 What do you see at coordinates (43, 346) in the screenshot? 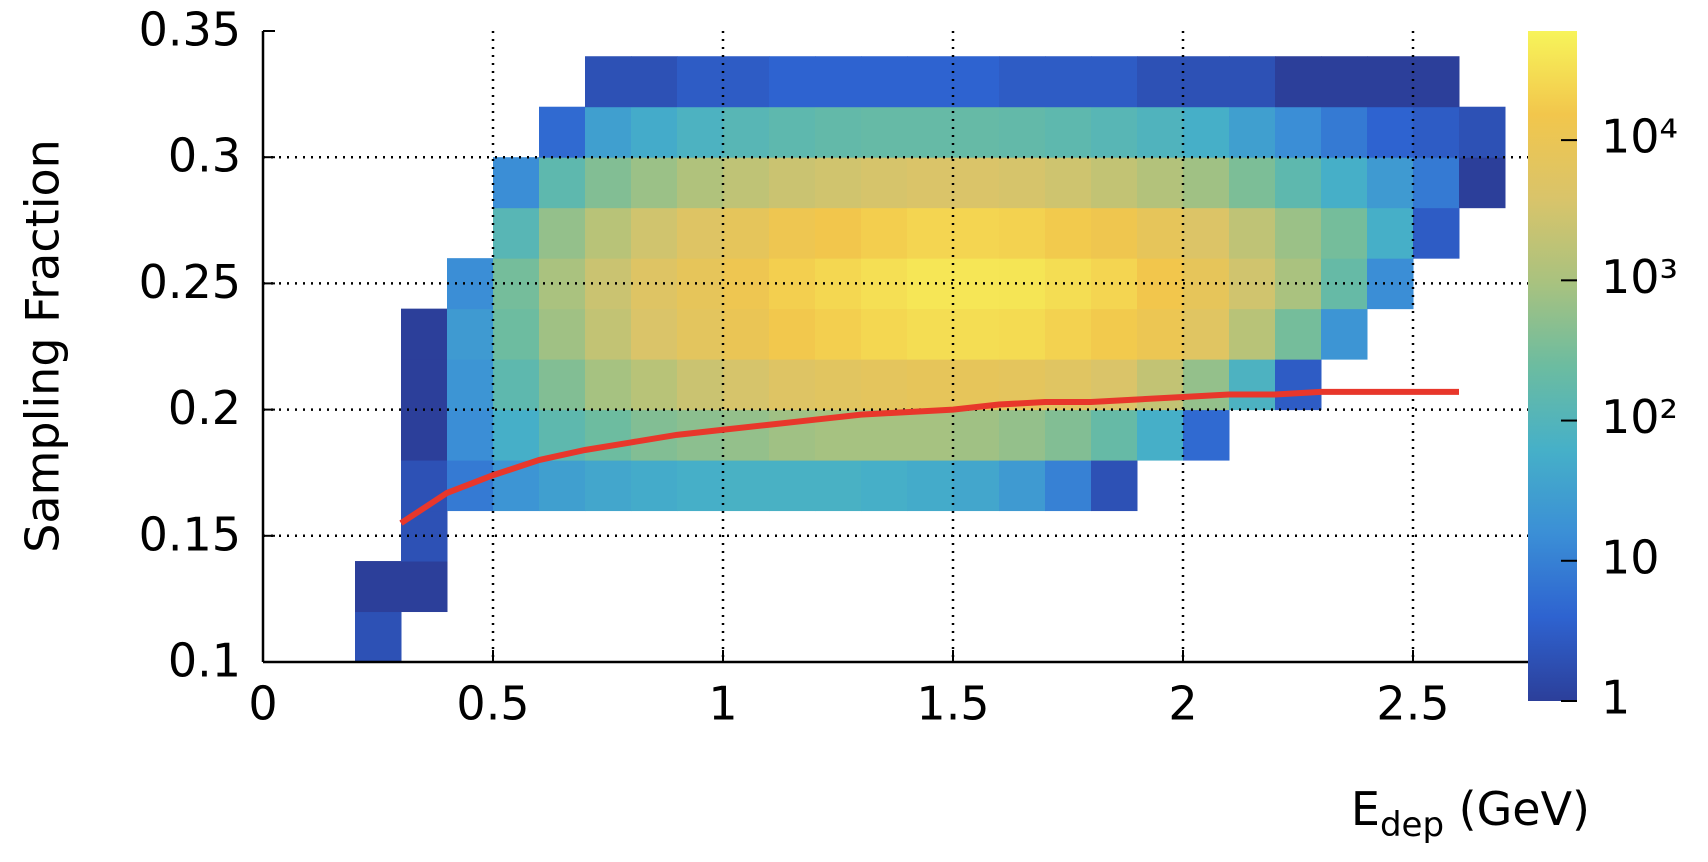
I see `y-axis-title: Sampling Fraction` at bounding box center [43, 346].